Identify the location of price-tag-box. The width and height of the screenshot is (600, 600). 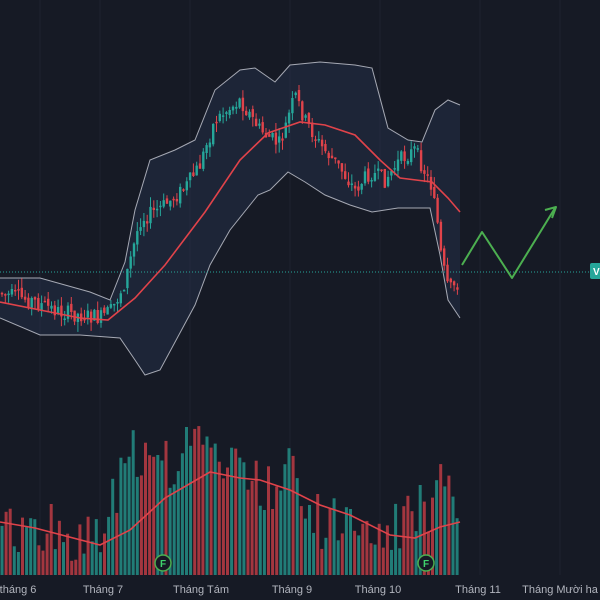
(595, 271).